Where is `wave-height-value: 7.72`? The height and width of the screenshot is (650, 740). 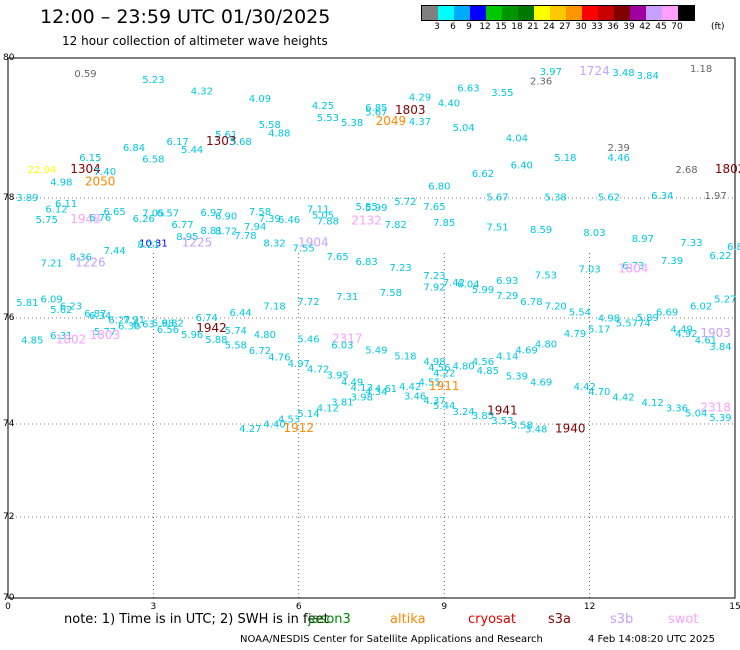
wave-height-value: 7.72 is located at coordinates (308, 302).